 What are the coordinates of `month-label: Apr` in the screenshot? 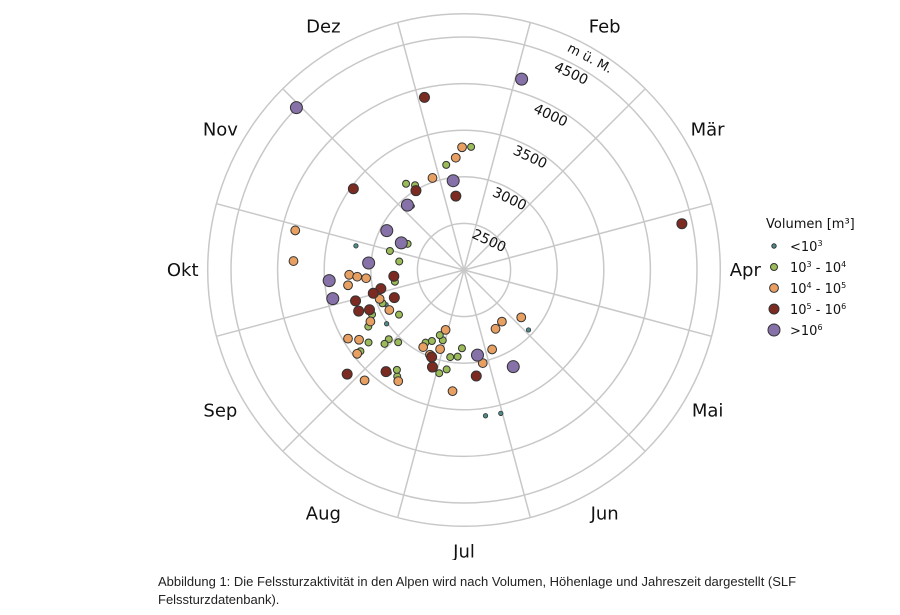 It's located at (746, 270).